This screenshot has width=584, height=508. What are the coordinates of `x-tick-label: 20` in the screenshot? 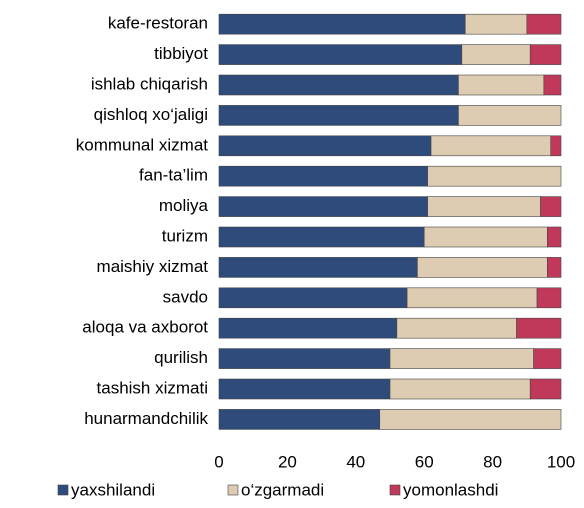 It's located at (287, 461).